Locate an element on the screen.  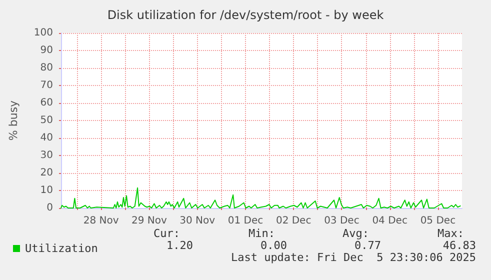
text: 0.77 is located at coordinates (367, 245).